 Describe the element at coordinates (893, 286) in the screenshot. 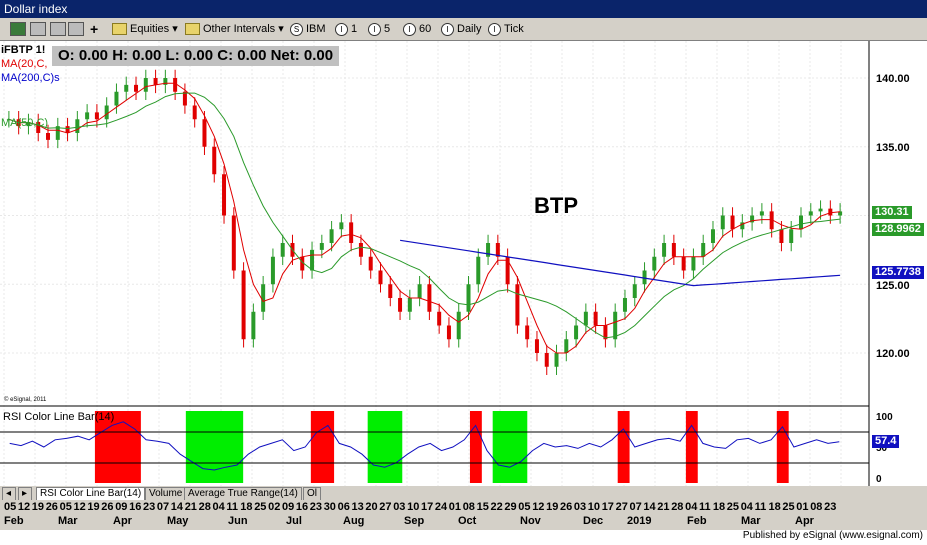

I see `price-tick-125: 125.00` at that location.